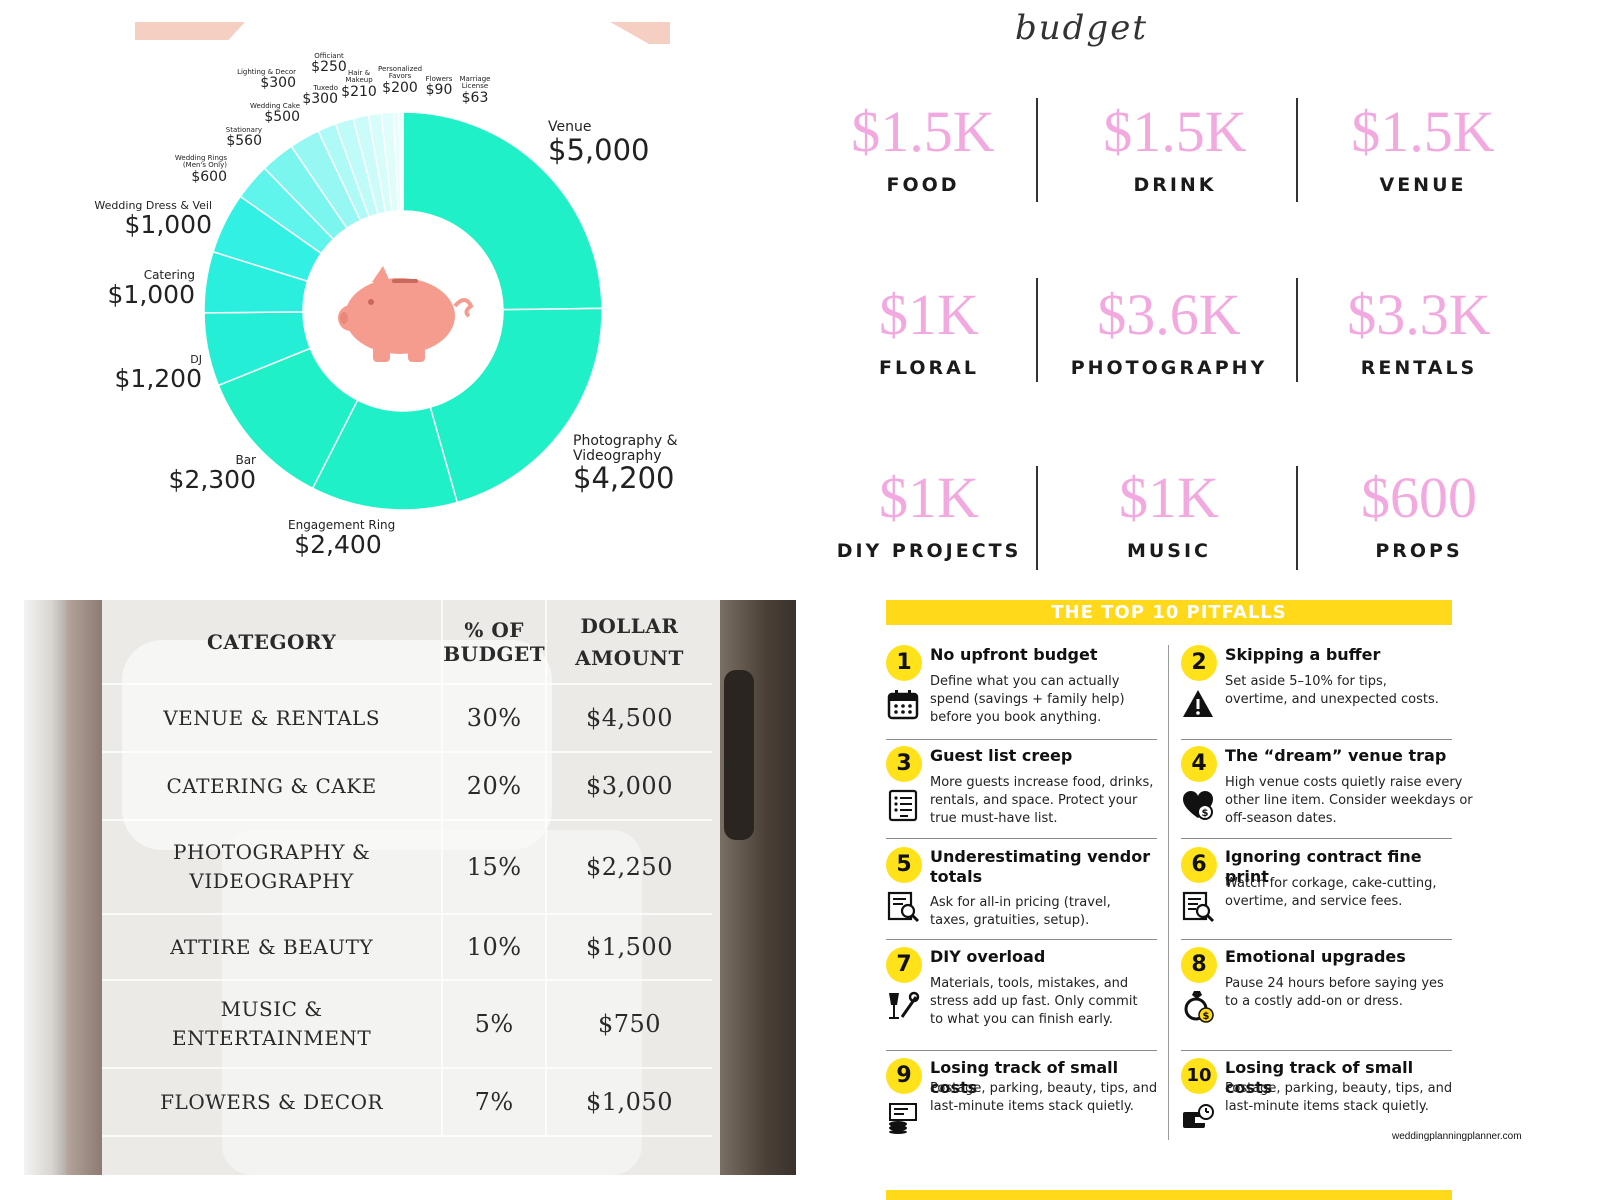  I want to click on table-row: MUSIC & ENTERTAINMENT 5% $750, so click(407, 1024).